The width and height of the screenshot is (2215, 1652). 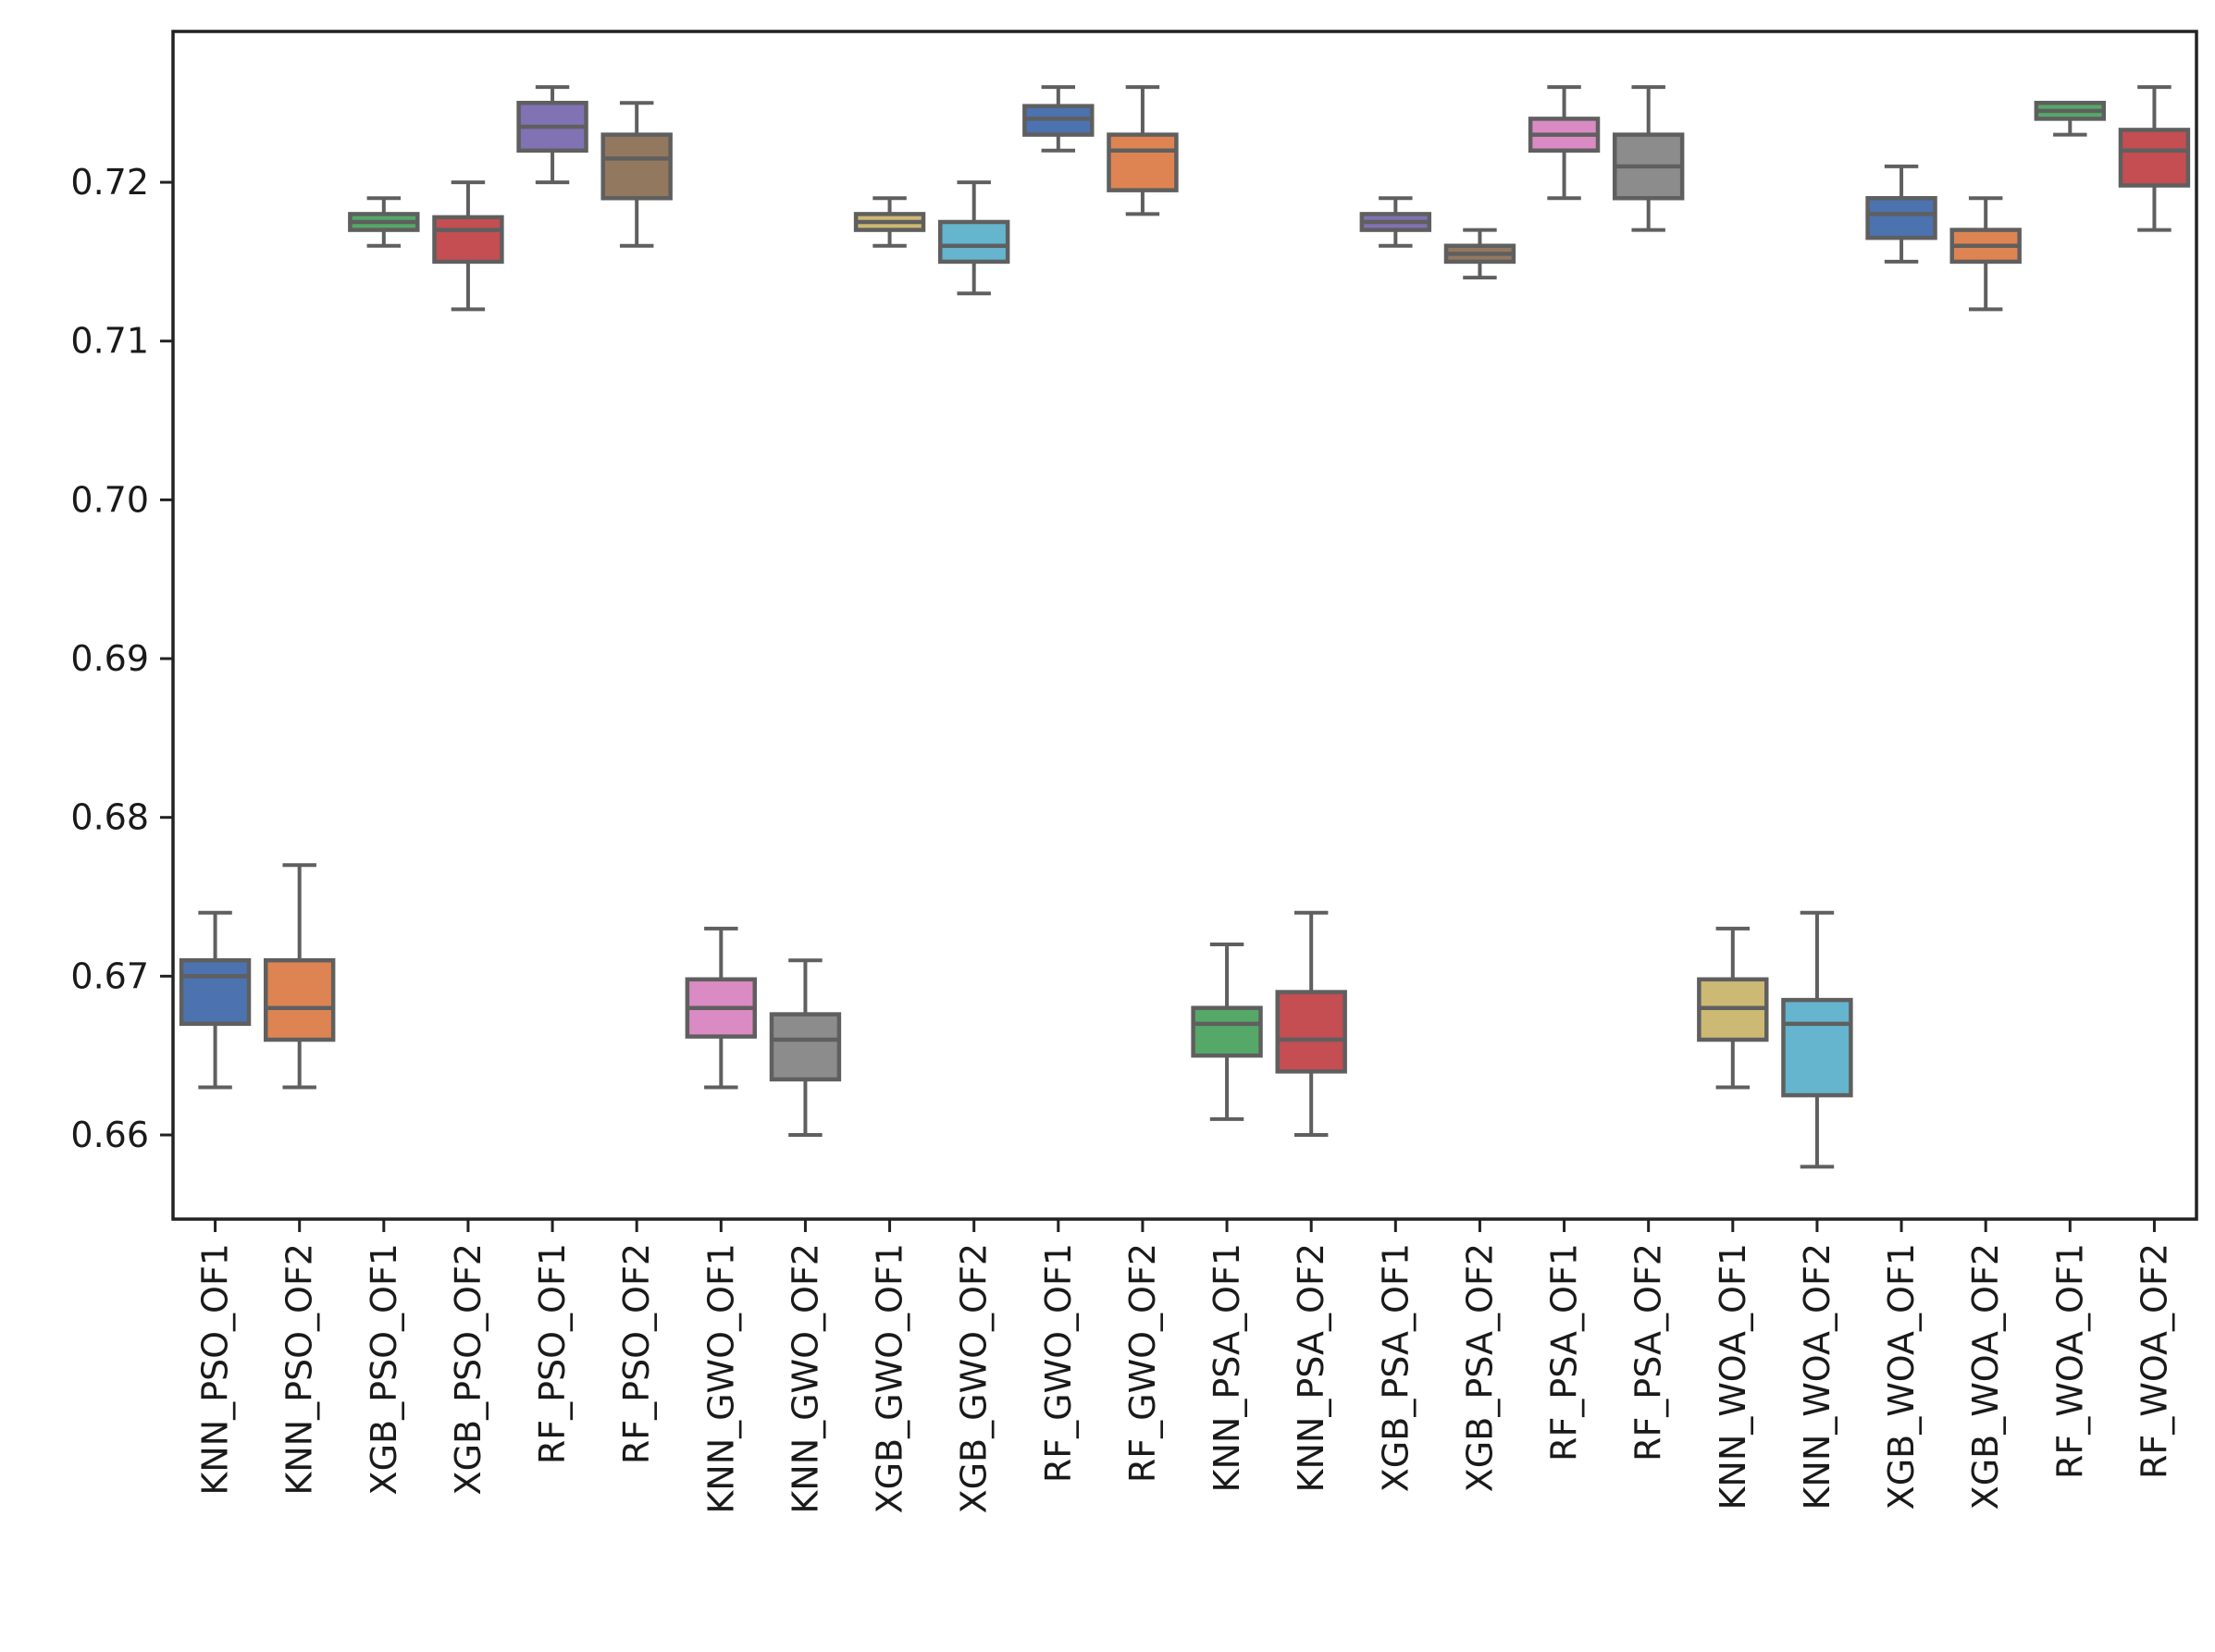 I want to click on box-KNN_PSO_OF1, so click(x=216, y=1000).